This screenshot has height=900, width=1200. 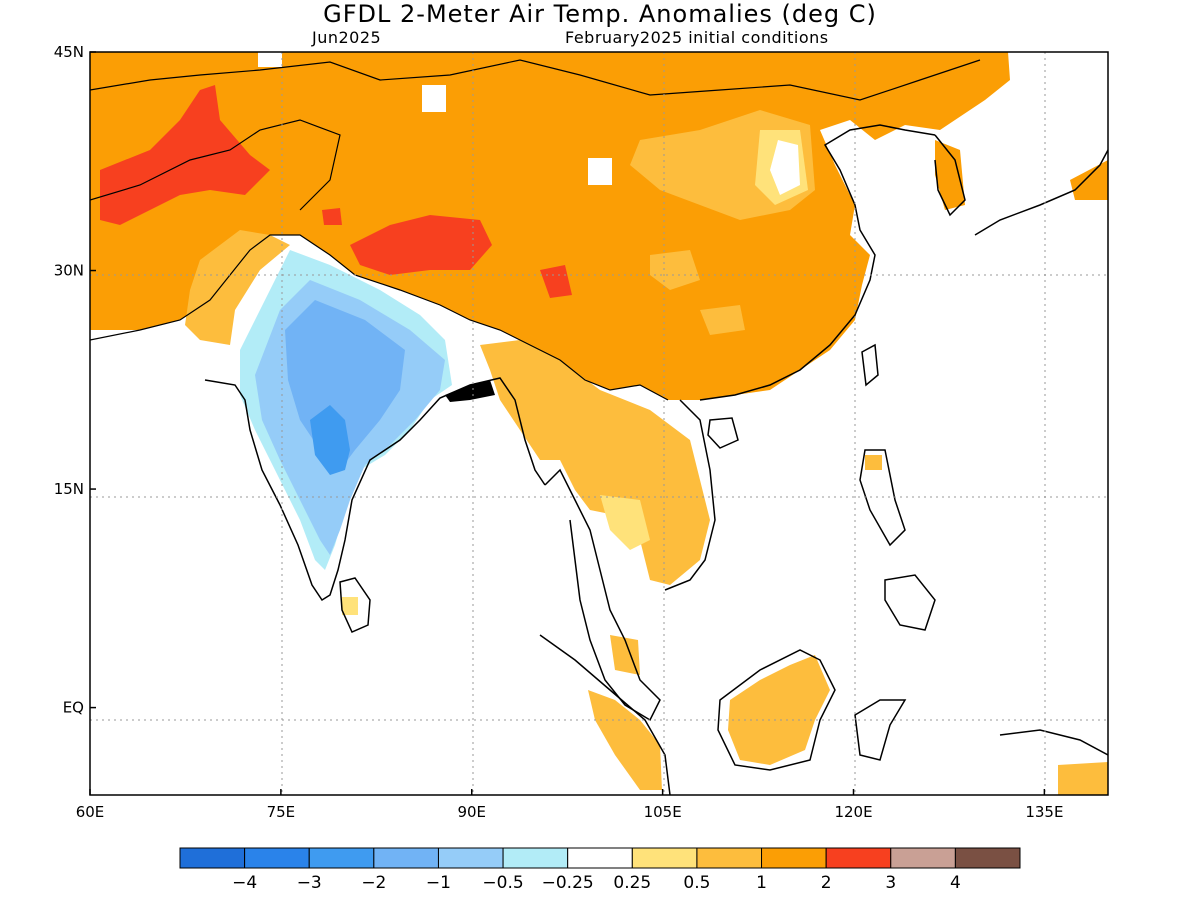 I want to click on coastline-vietnam, so click(x=690, y=495).